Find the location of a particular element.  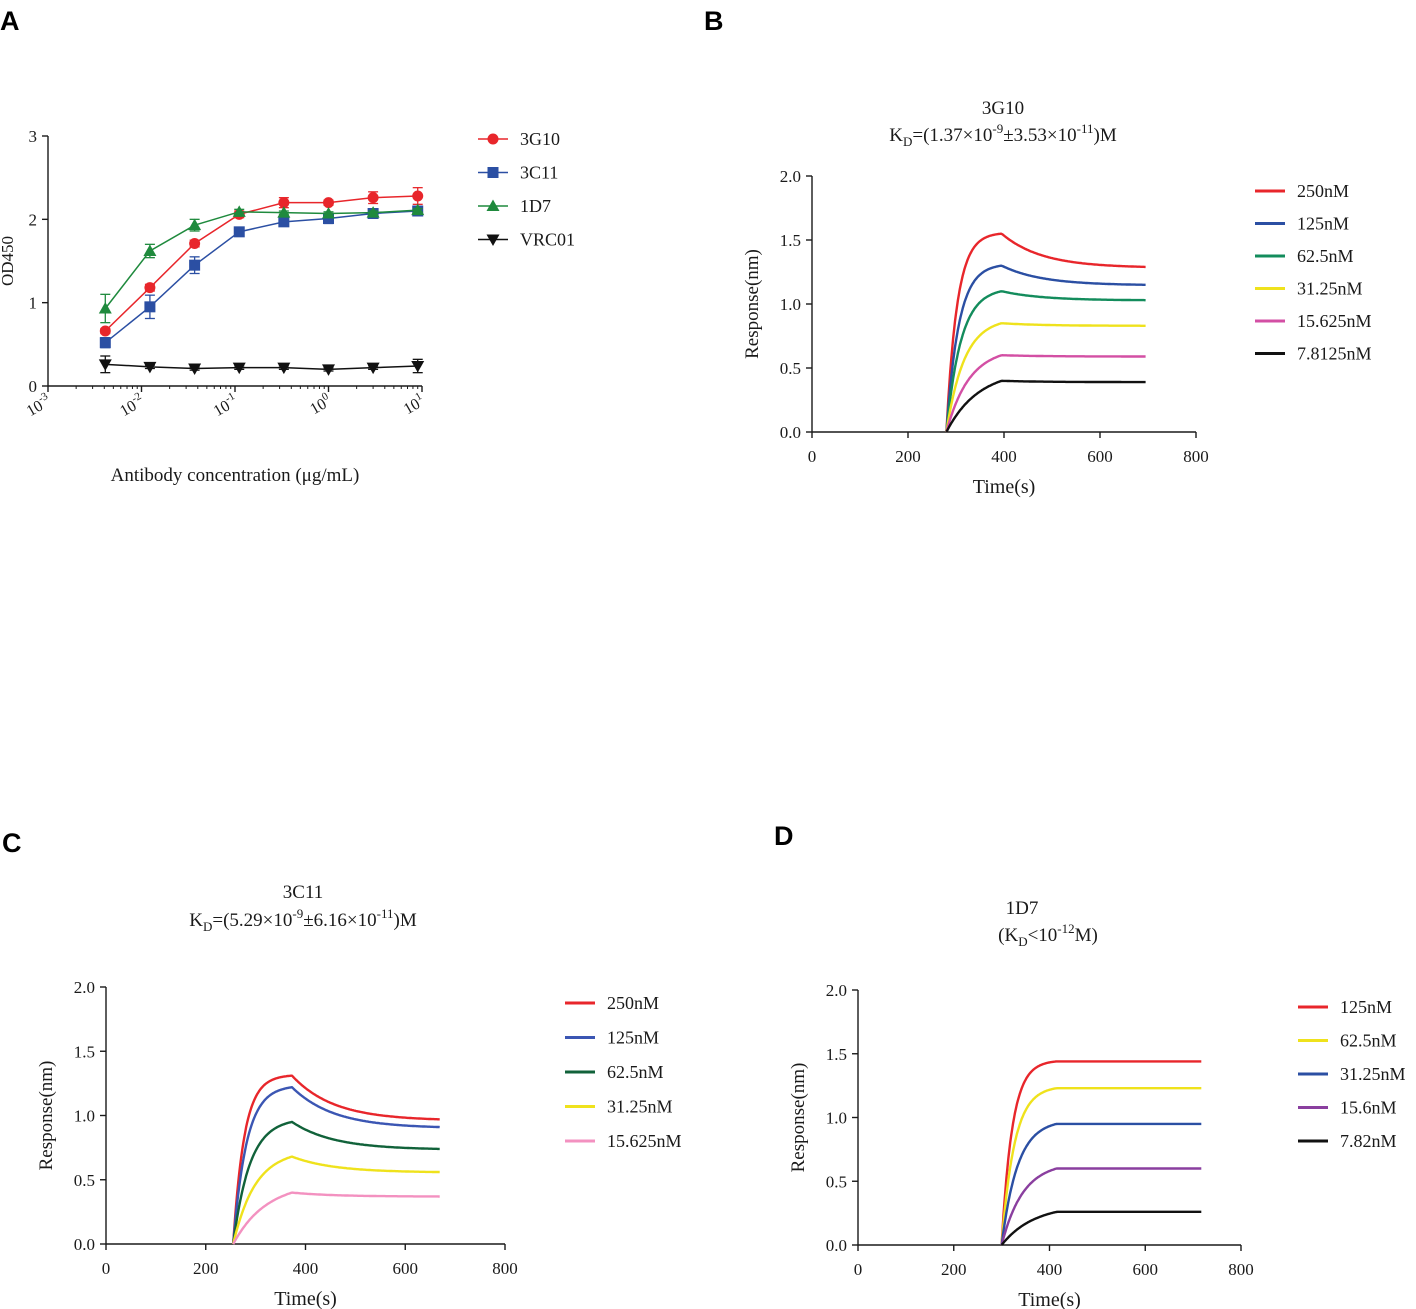

pd-y-tick-label: 0.5 is located at coordinates (836, 1181).